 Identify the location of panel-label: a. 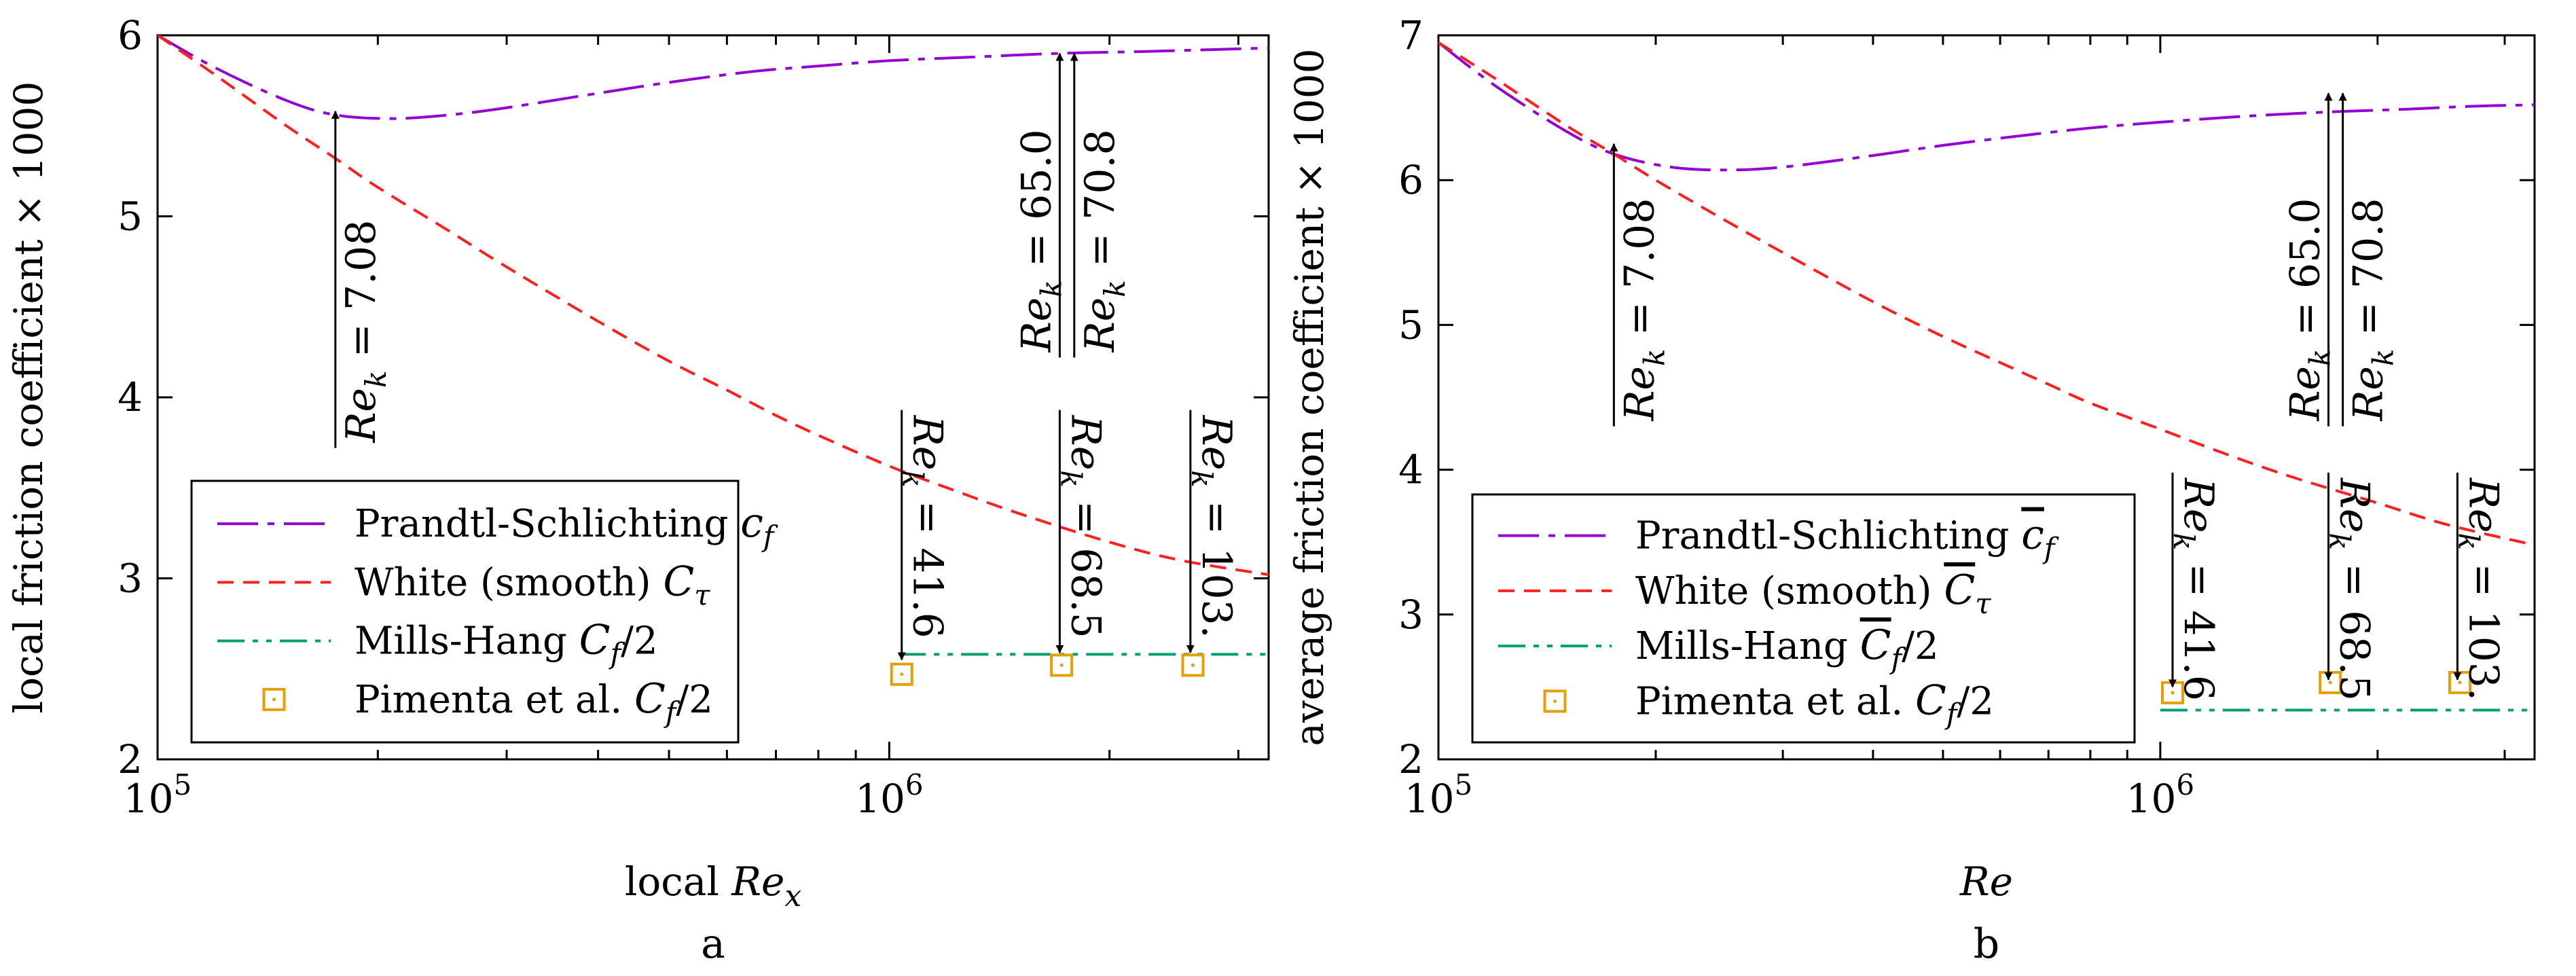
(713, 944).